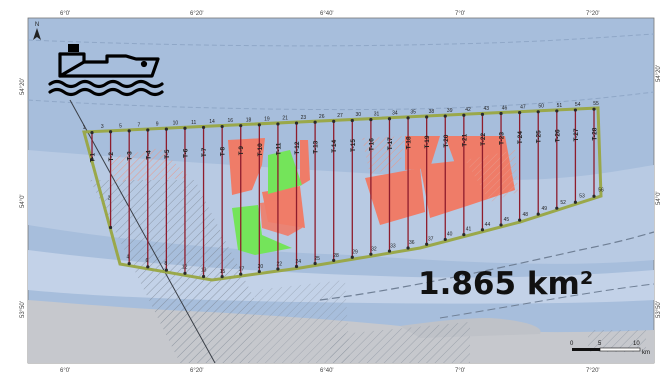 The image size is (662, 375). What do you see at coordinates (560, 106) in the screenshot?
I see `station-number-top: 51` at bounding box center [560, 106].